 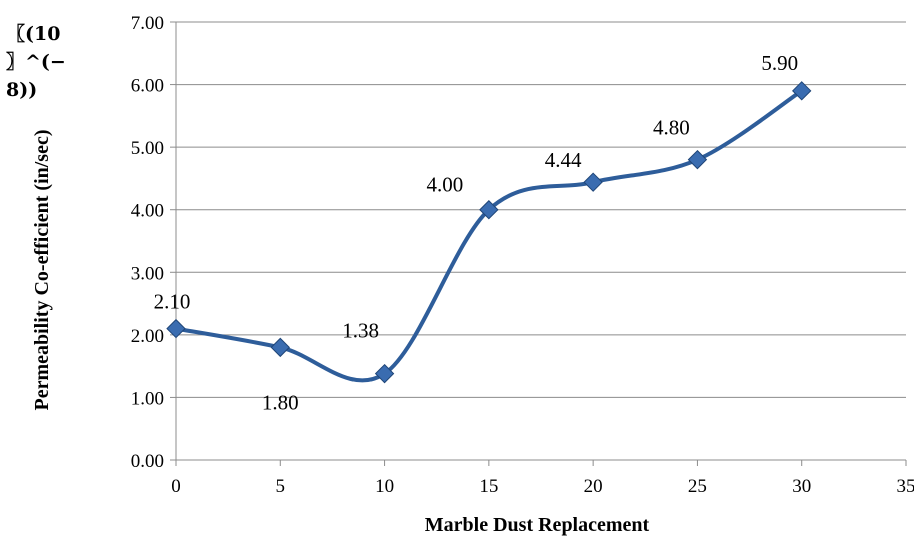 What do you see at coordinates (488, 486) in the screenshot?
I see `x-tick-label: 15` at bounding box center [488, 486].